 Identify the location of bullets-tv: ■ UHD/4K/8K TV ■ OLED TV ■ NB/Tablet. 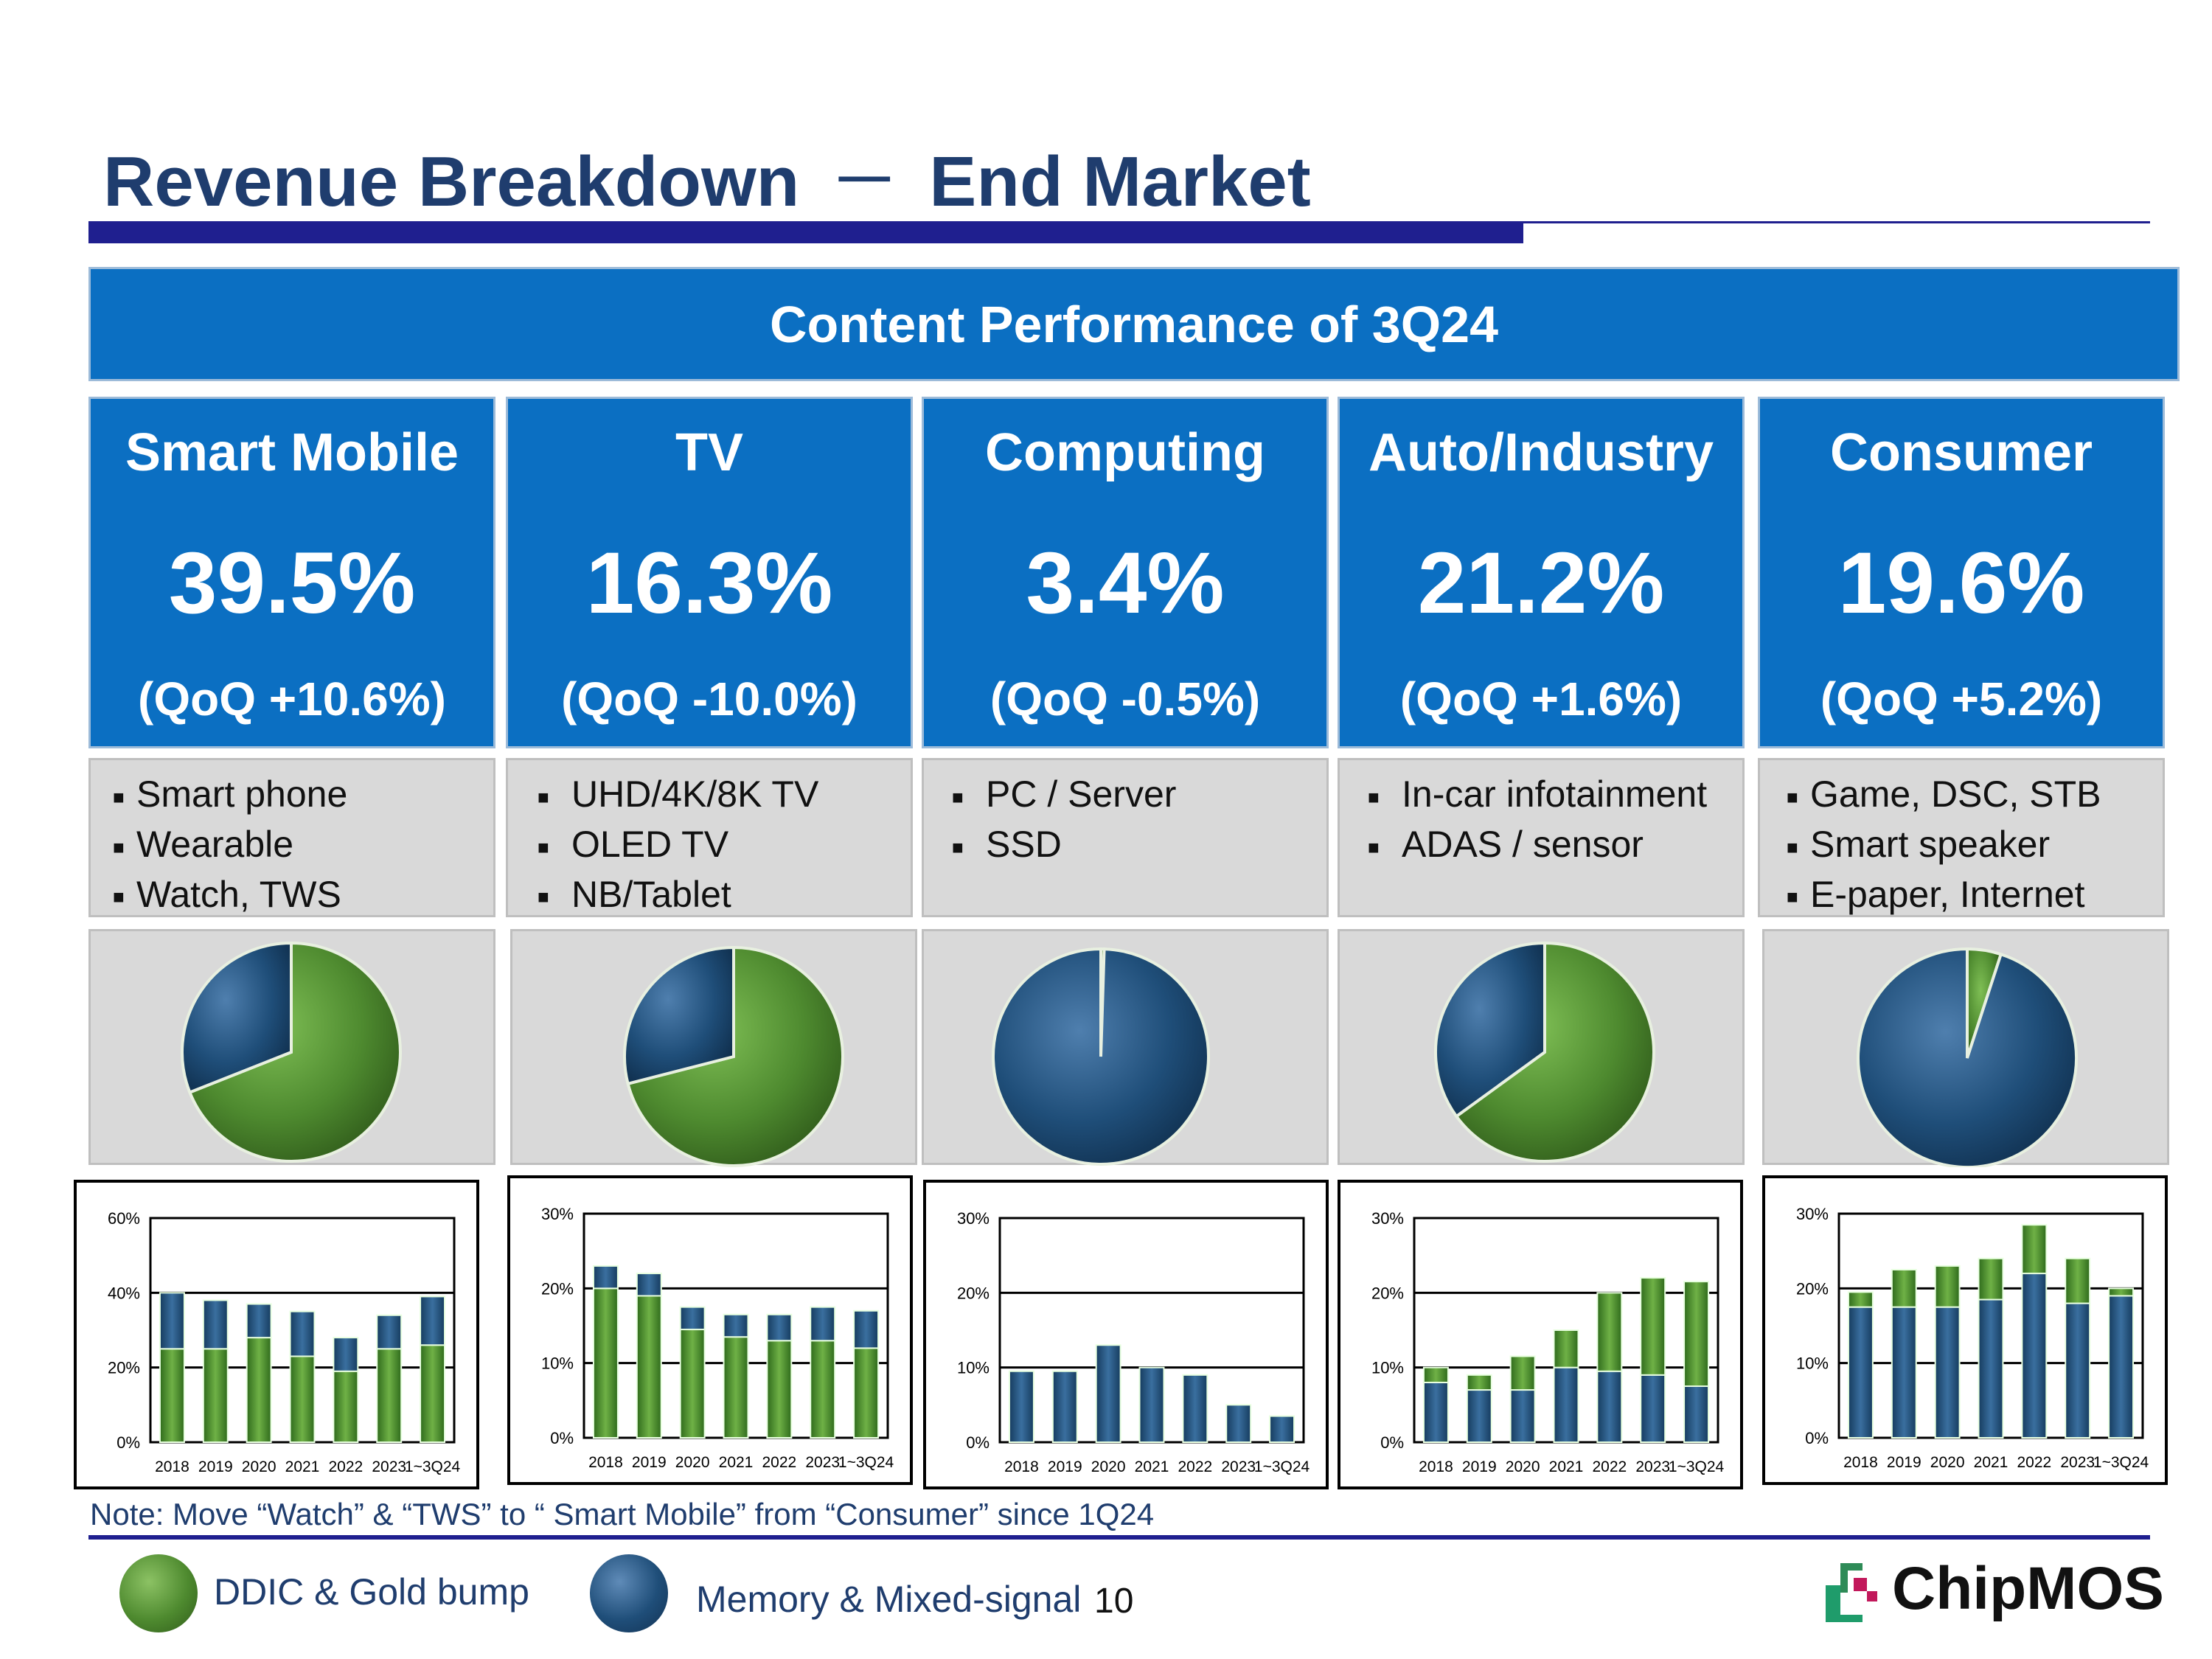
(709, 837).